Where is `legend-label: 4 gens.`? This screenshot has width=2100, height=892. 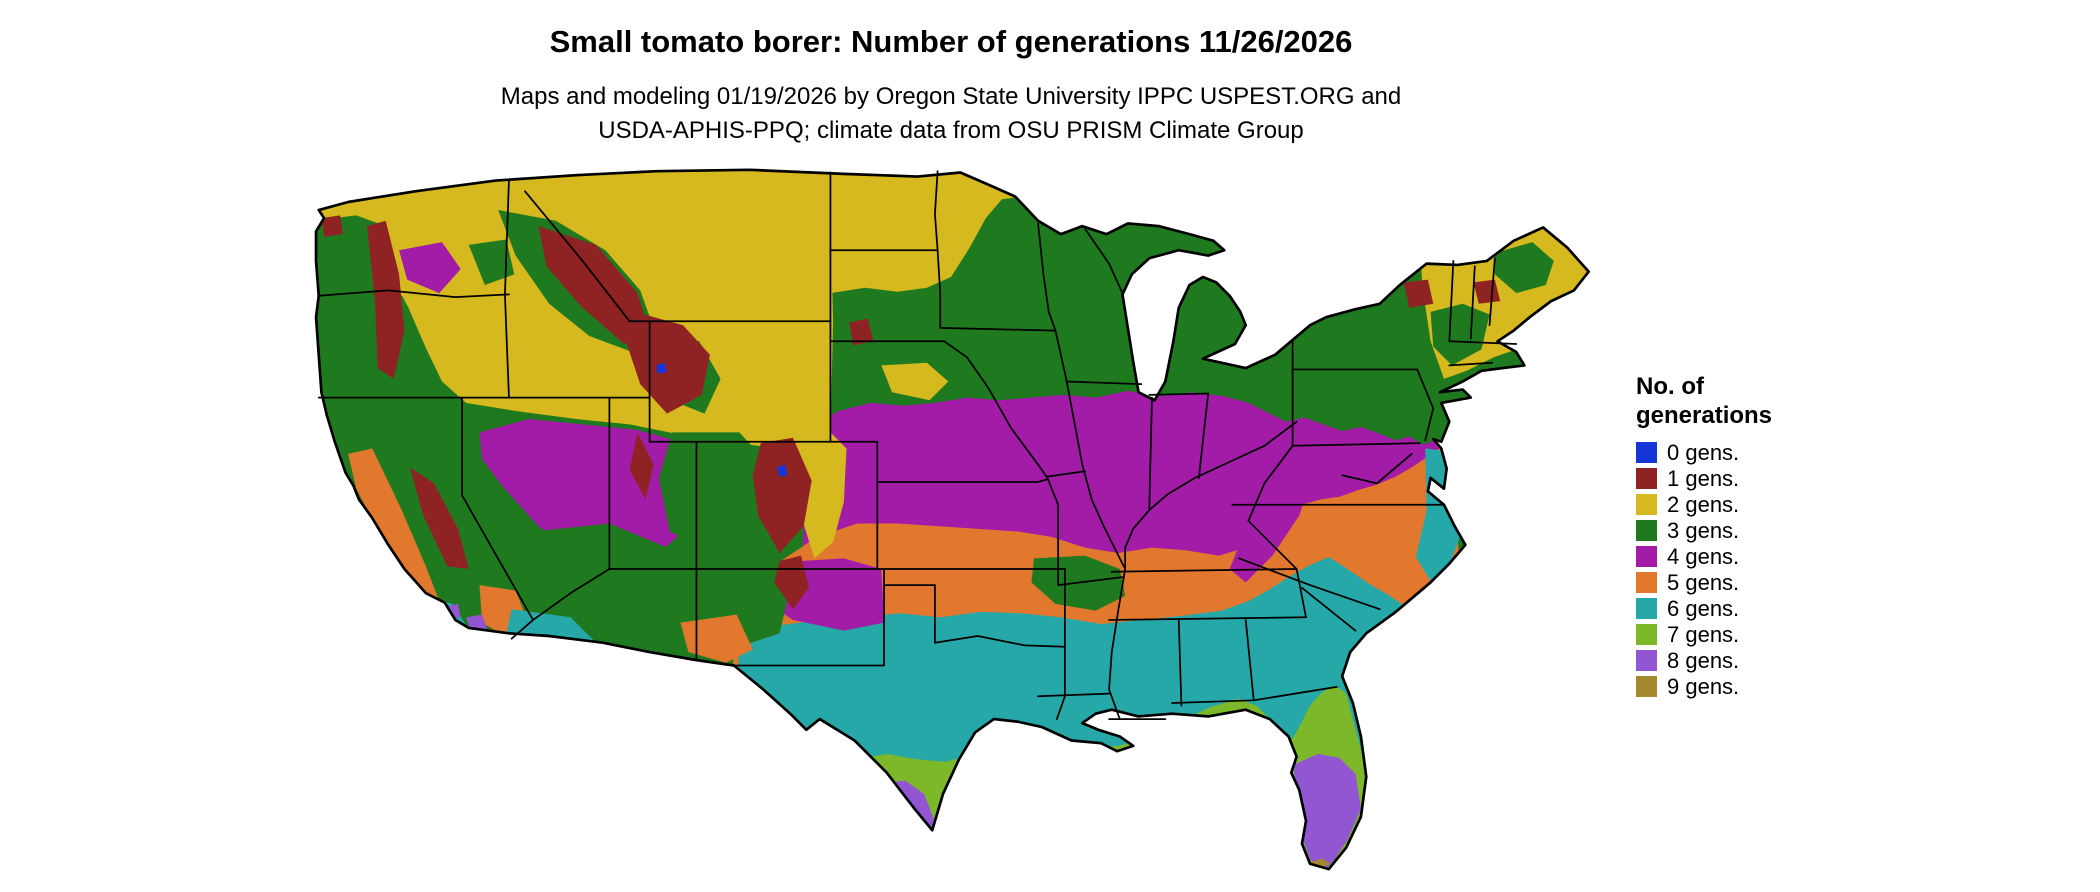
legend-label: 4 gens. is located at coordinates (1703, 556).